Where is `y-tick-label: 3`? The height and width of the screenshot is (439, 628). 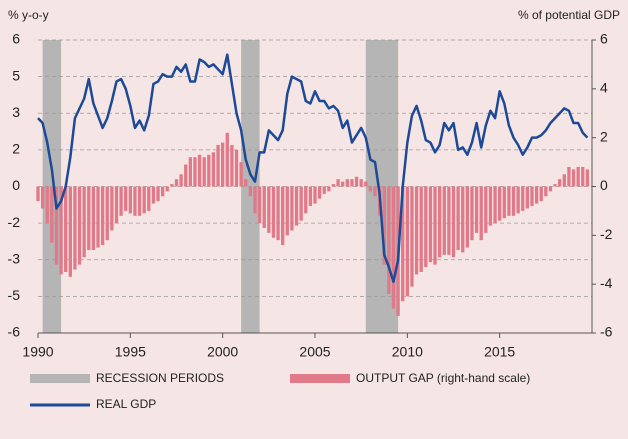
y-tick-label: 3 is located at coordinates (16, 112).